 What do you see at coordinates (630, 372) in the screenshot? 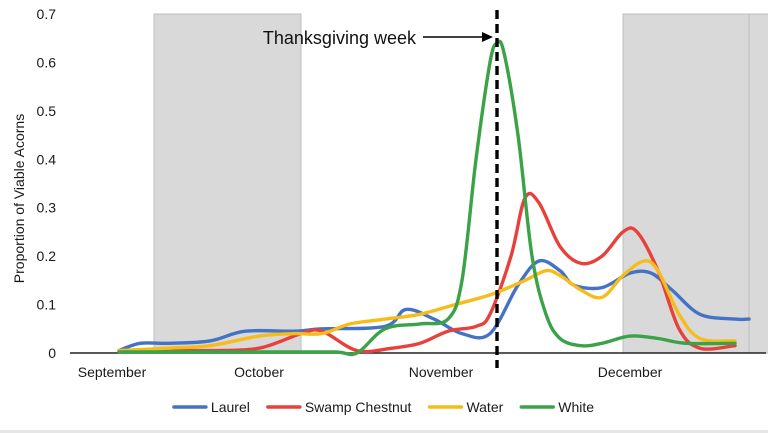
I see `x-tick-label: December` at bounding box center [630, 372].